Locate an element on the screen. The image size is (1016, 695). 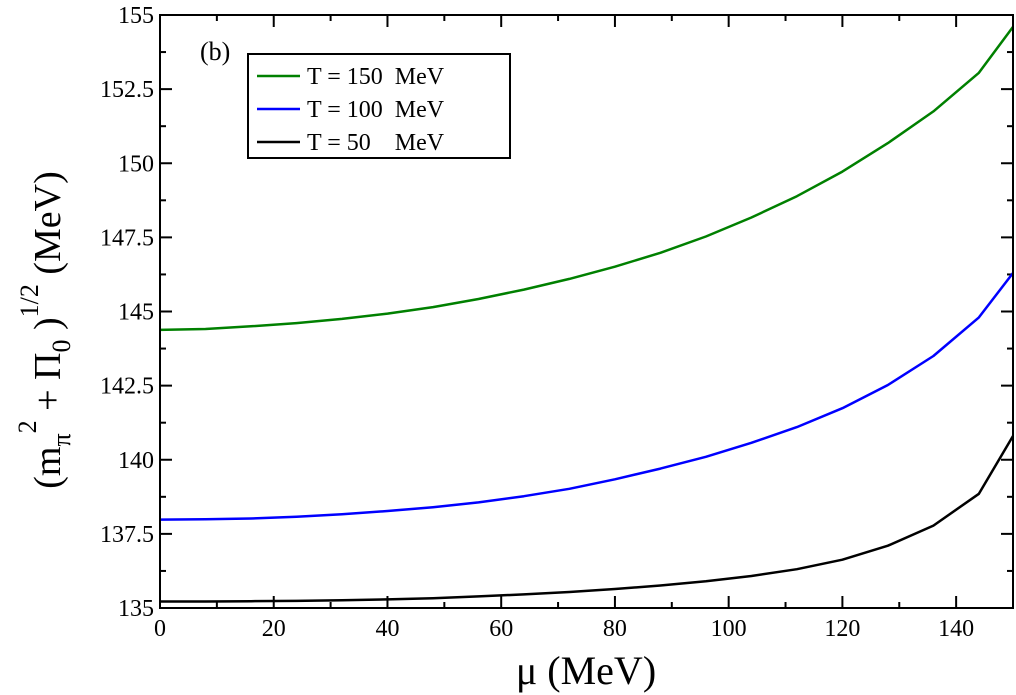
y-axis-title-close: ) is located at coordinates (48, 328).